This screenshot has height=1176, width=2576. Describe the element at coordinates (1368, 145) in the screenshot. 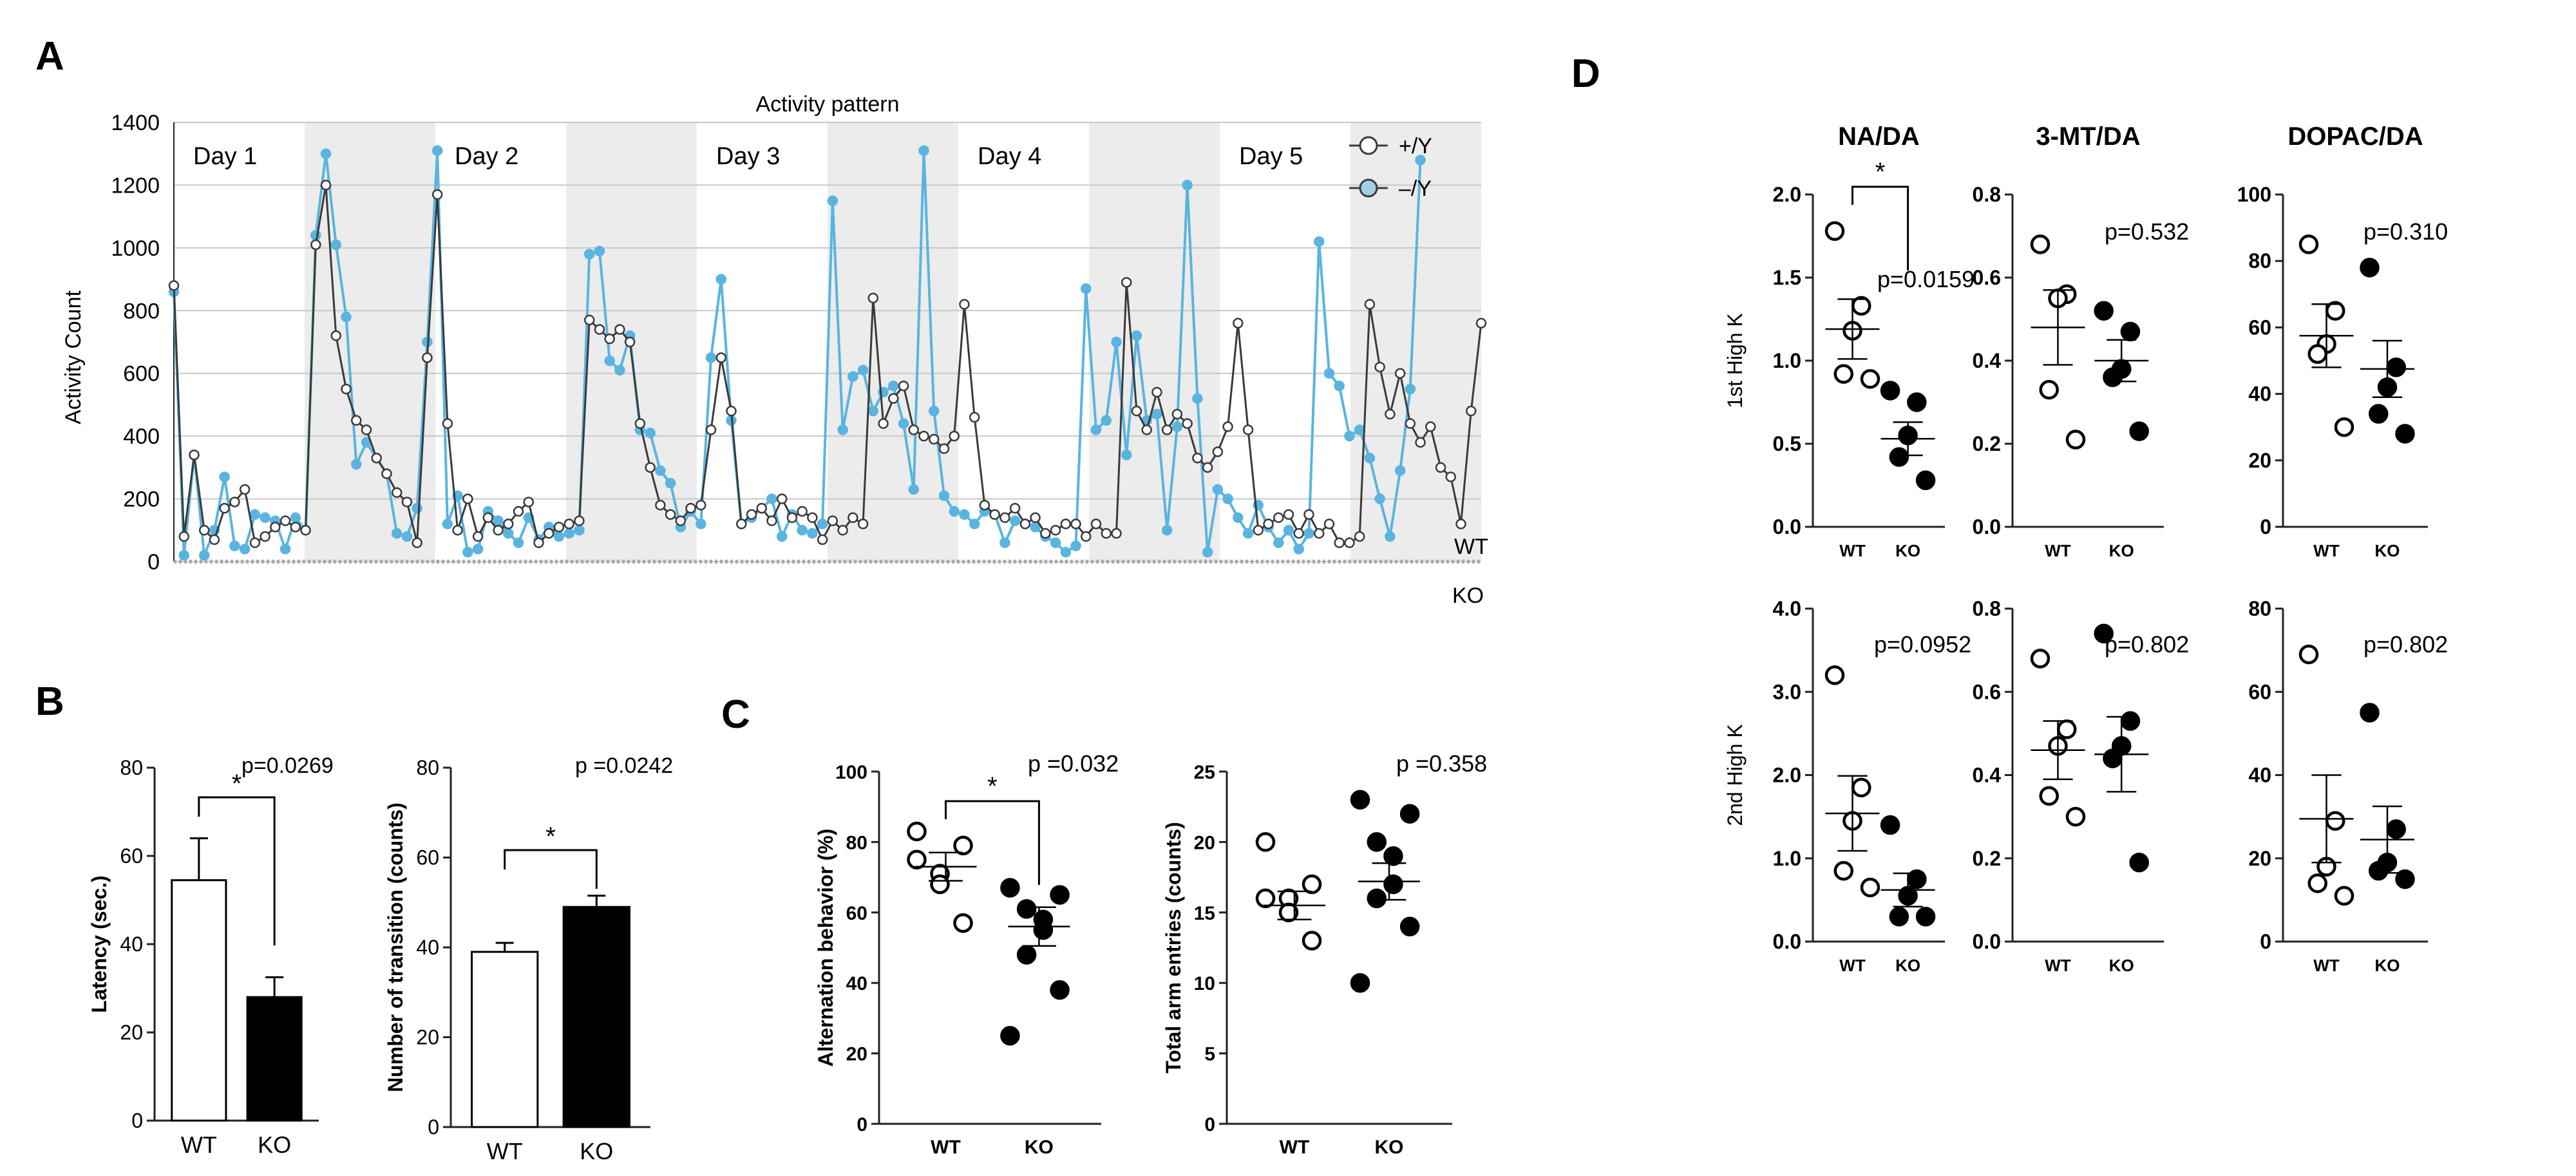

I see `legend-wt-marker` at that location.